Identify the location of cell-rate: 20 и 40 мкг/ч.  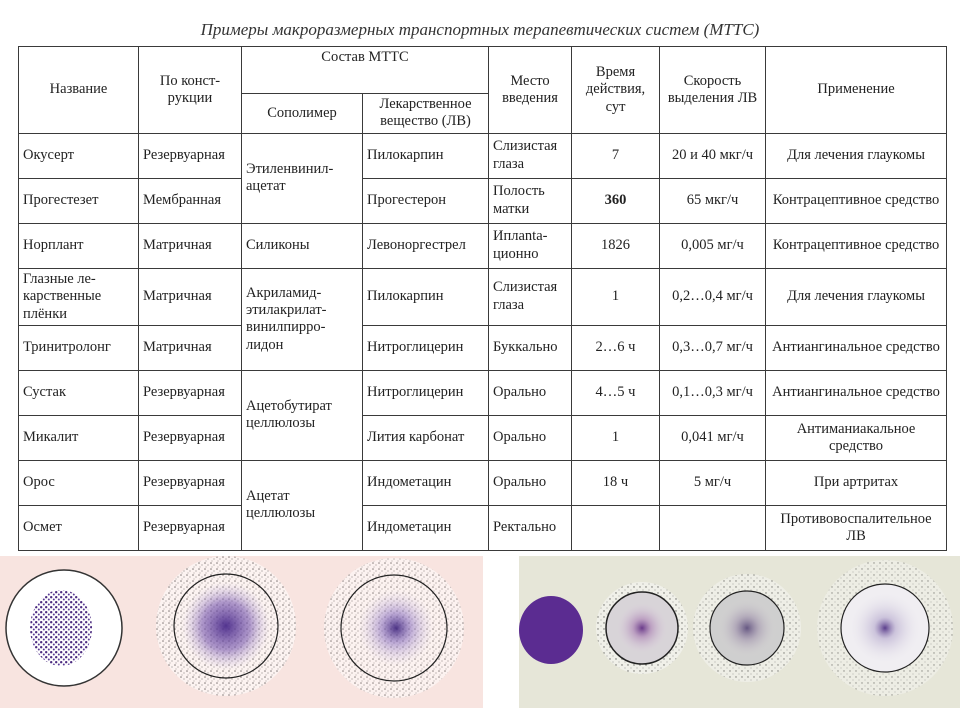
(713, 155).